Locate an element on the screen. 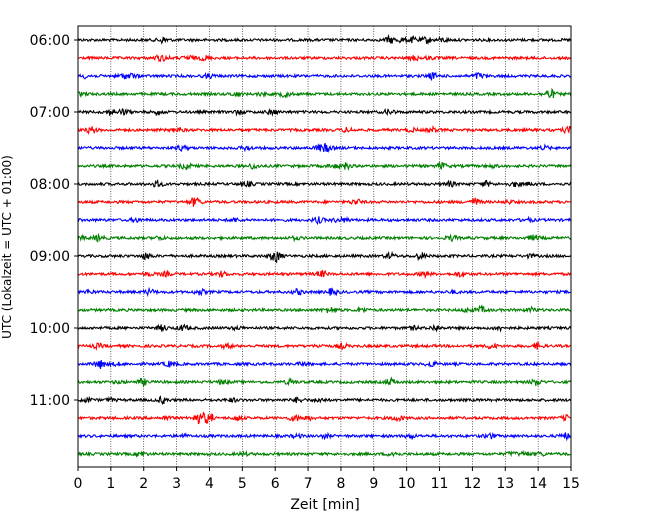 The width and height of the screenshot is (650, 520). x-tick-label: 6 is located at coordinates (275, 484).